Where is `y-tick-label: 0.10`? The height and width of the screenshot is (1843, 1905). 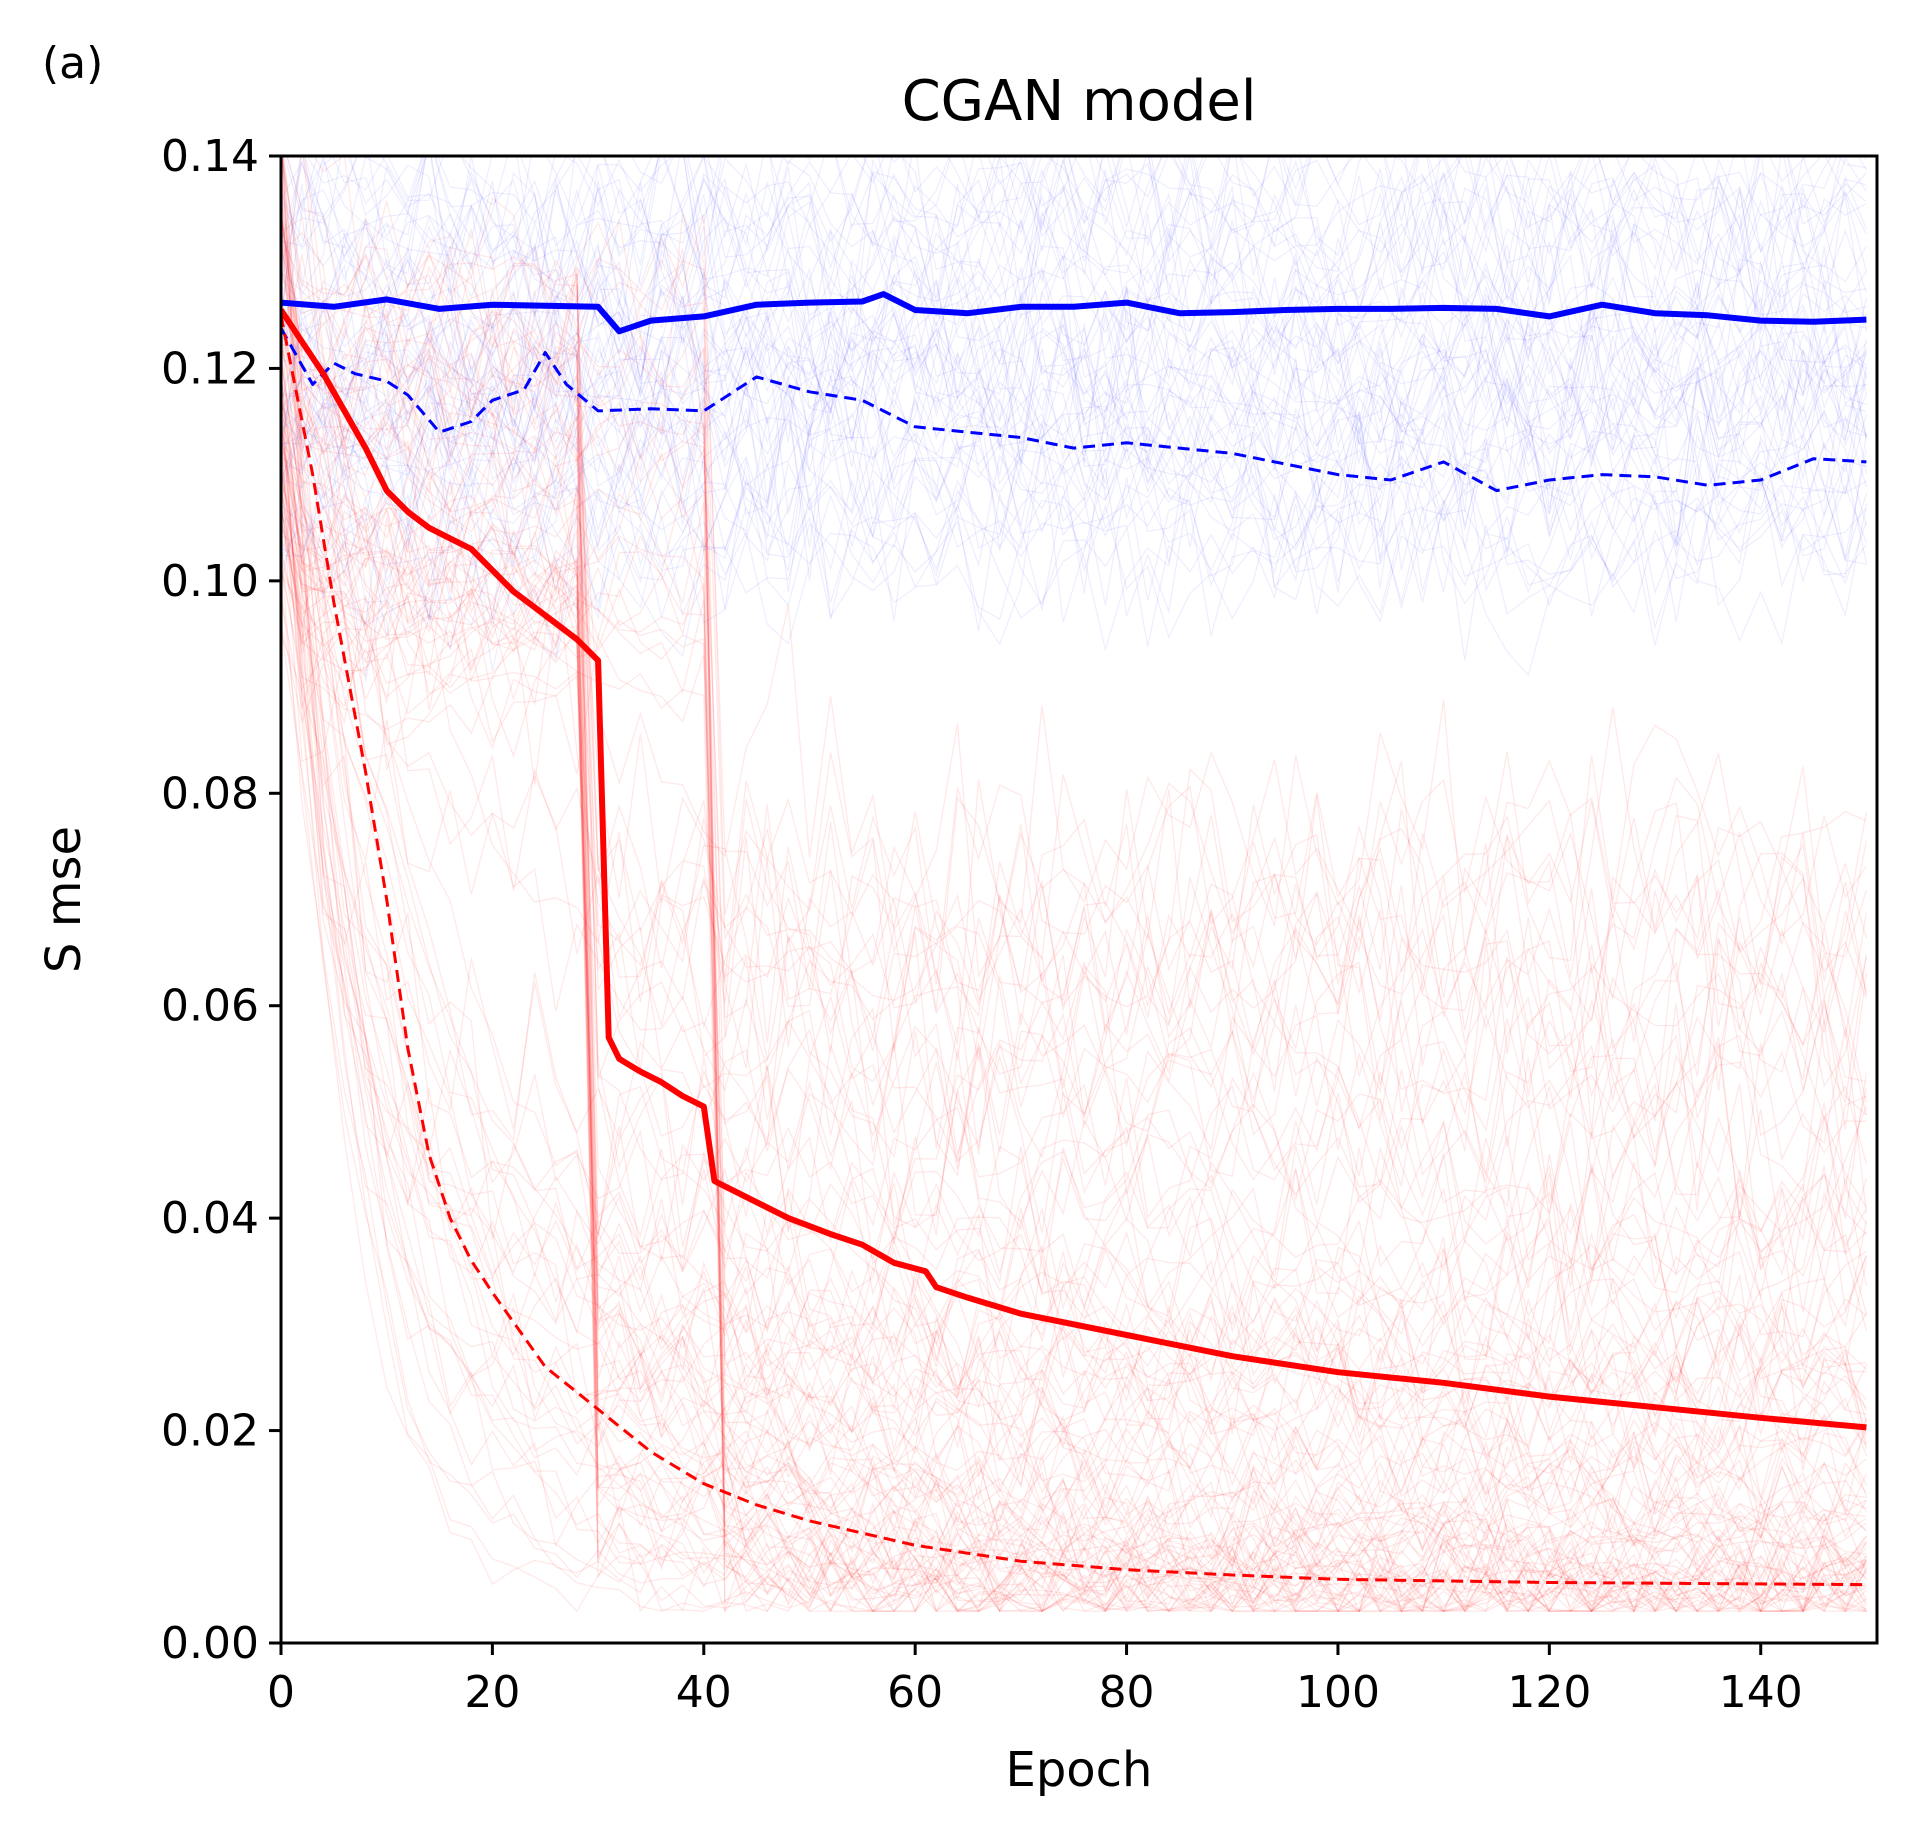
y-tick-label: 0.10 is located at coordinates (210, 581).